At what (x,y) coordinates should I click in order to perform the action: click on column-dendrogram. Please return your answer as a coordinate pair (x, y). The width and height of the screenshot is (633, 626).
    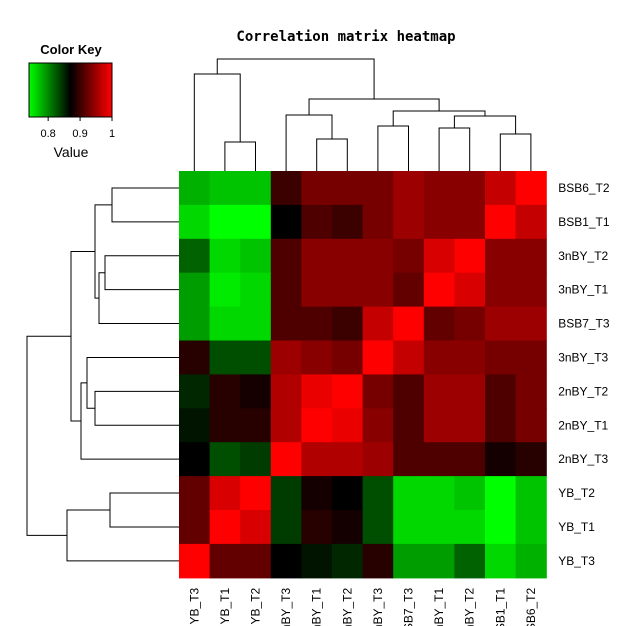
    Looking at the image, I should click on (362, 114).